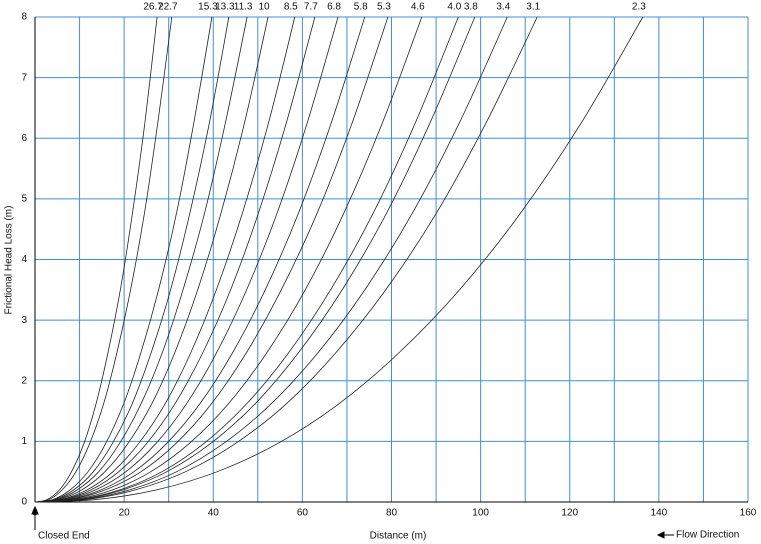 This screenshot has width=761, height=544. What do you see at coordinates (361, 7) in the screenshot?
I see `curve-label: 5.8` at bounding box center [361, 7].